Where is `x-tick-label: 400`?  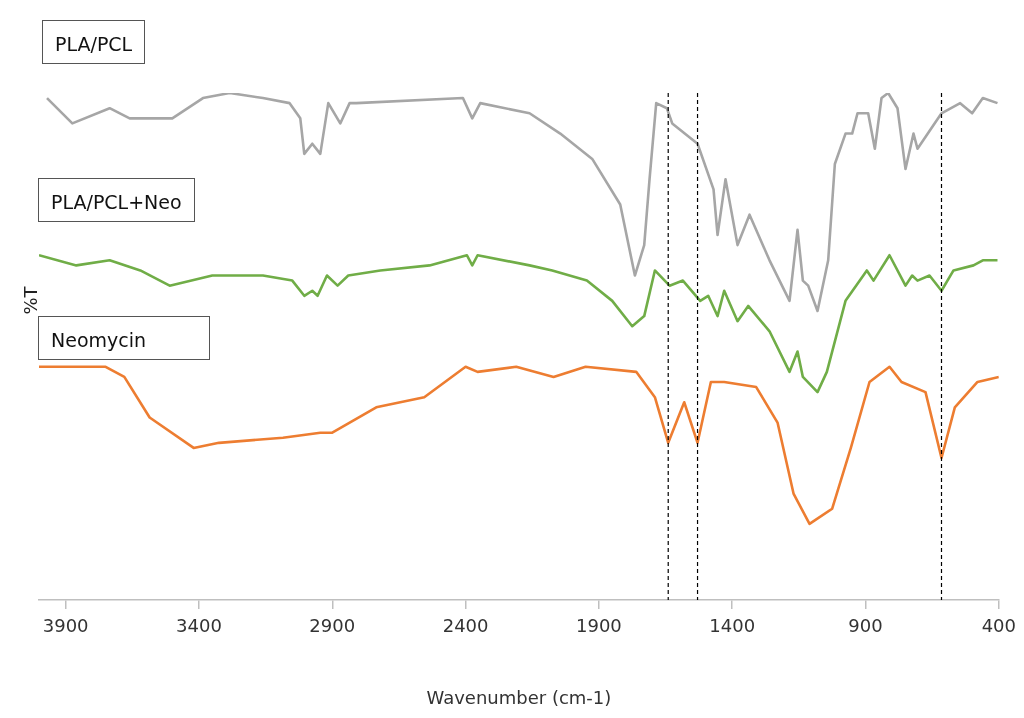
x-tick-label: 400 is located at coordinates (998, 626).